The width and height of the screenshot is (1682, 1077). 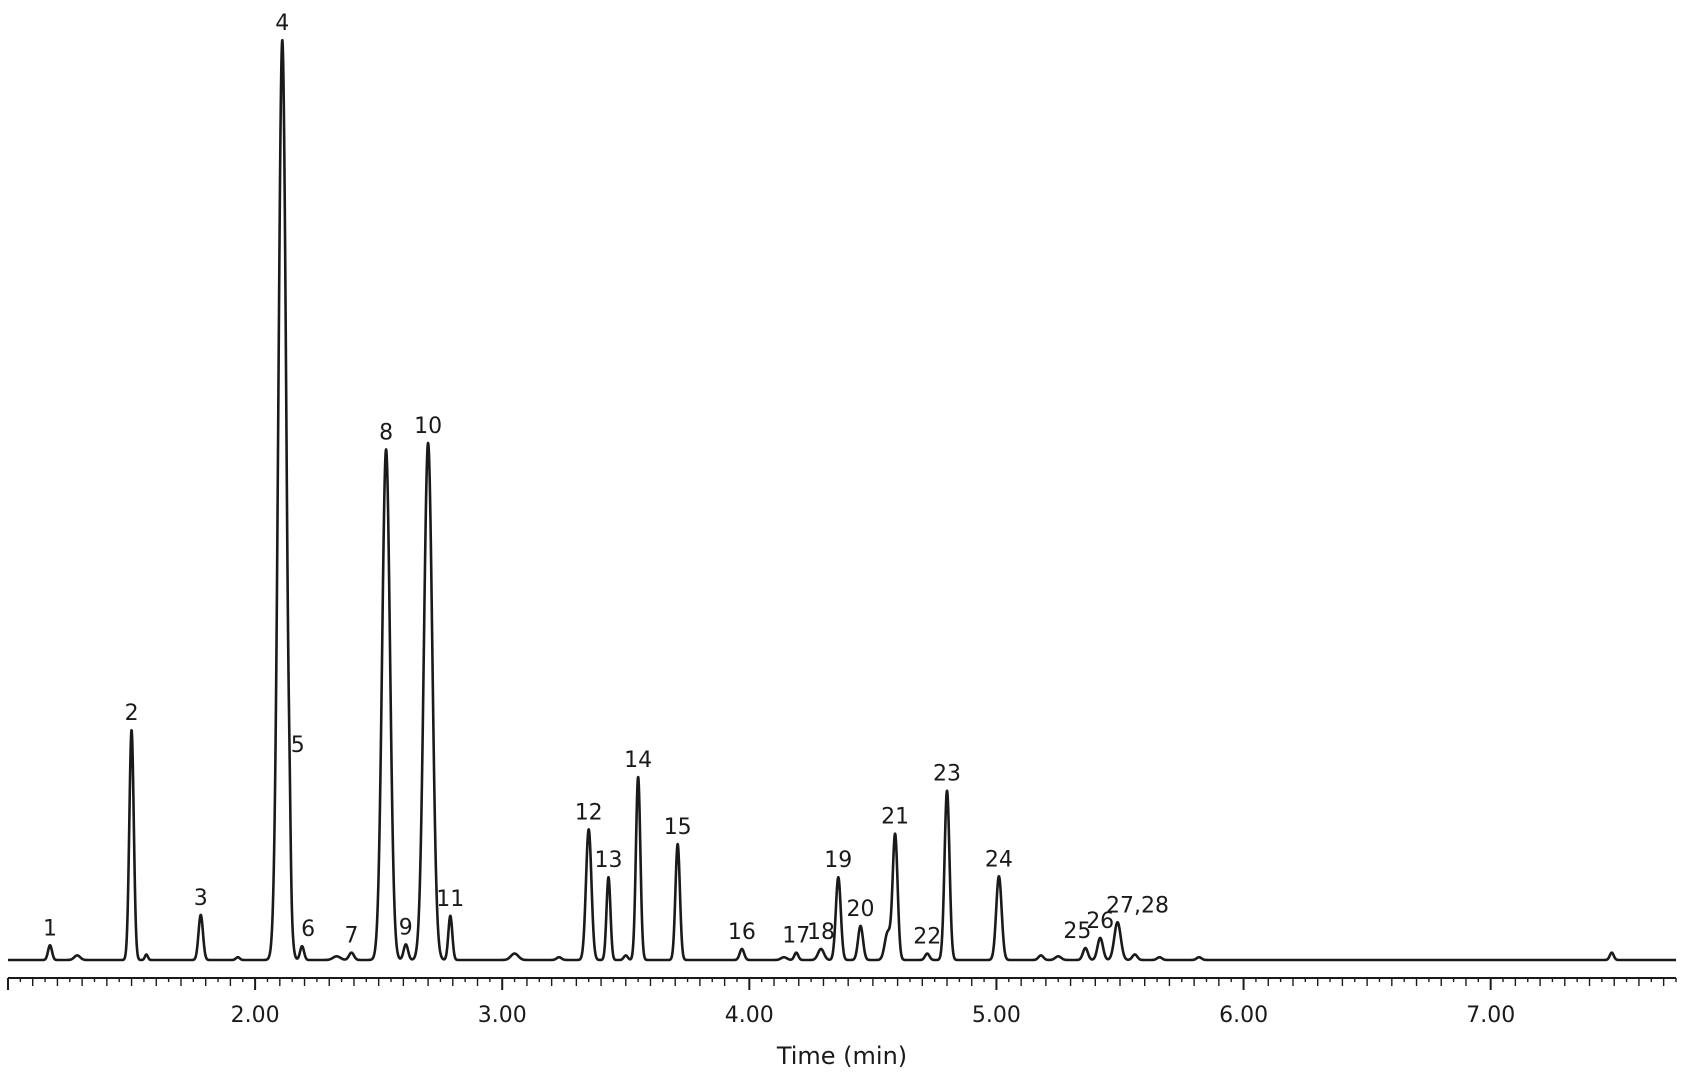 I want to click on peak-label-3: 3, so click(x=201, y=898).